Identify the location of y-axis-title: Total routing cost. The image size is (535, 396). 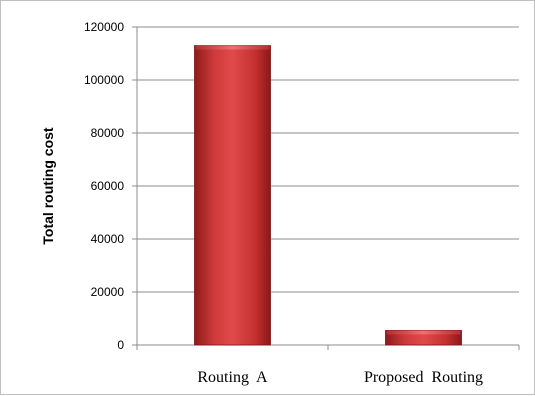
(48, 186).